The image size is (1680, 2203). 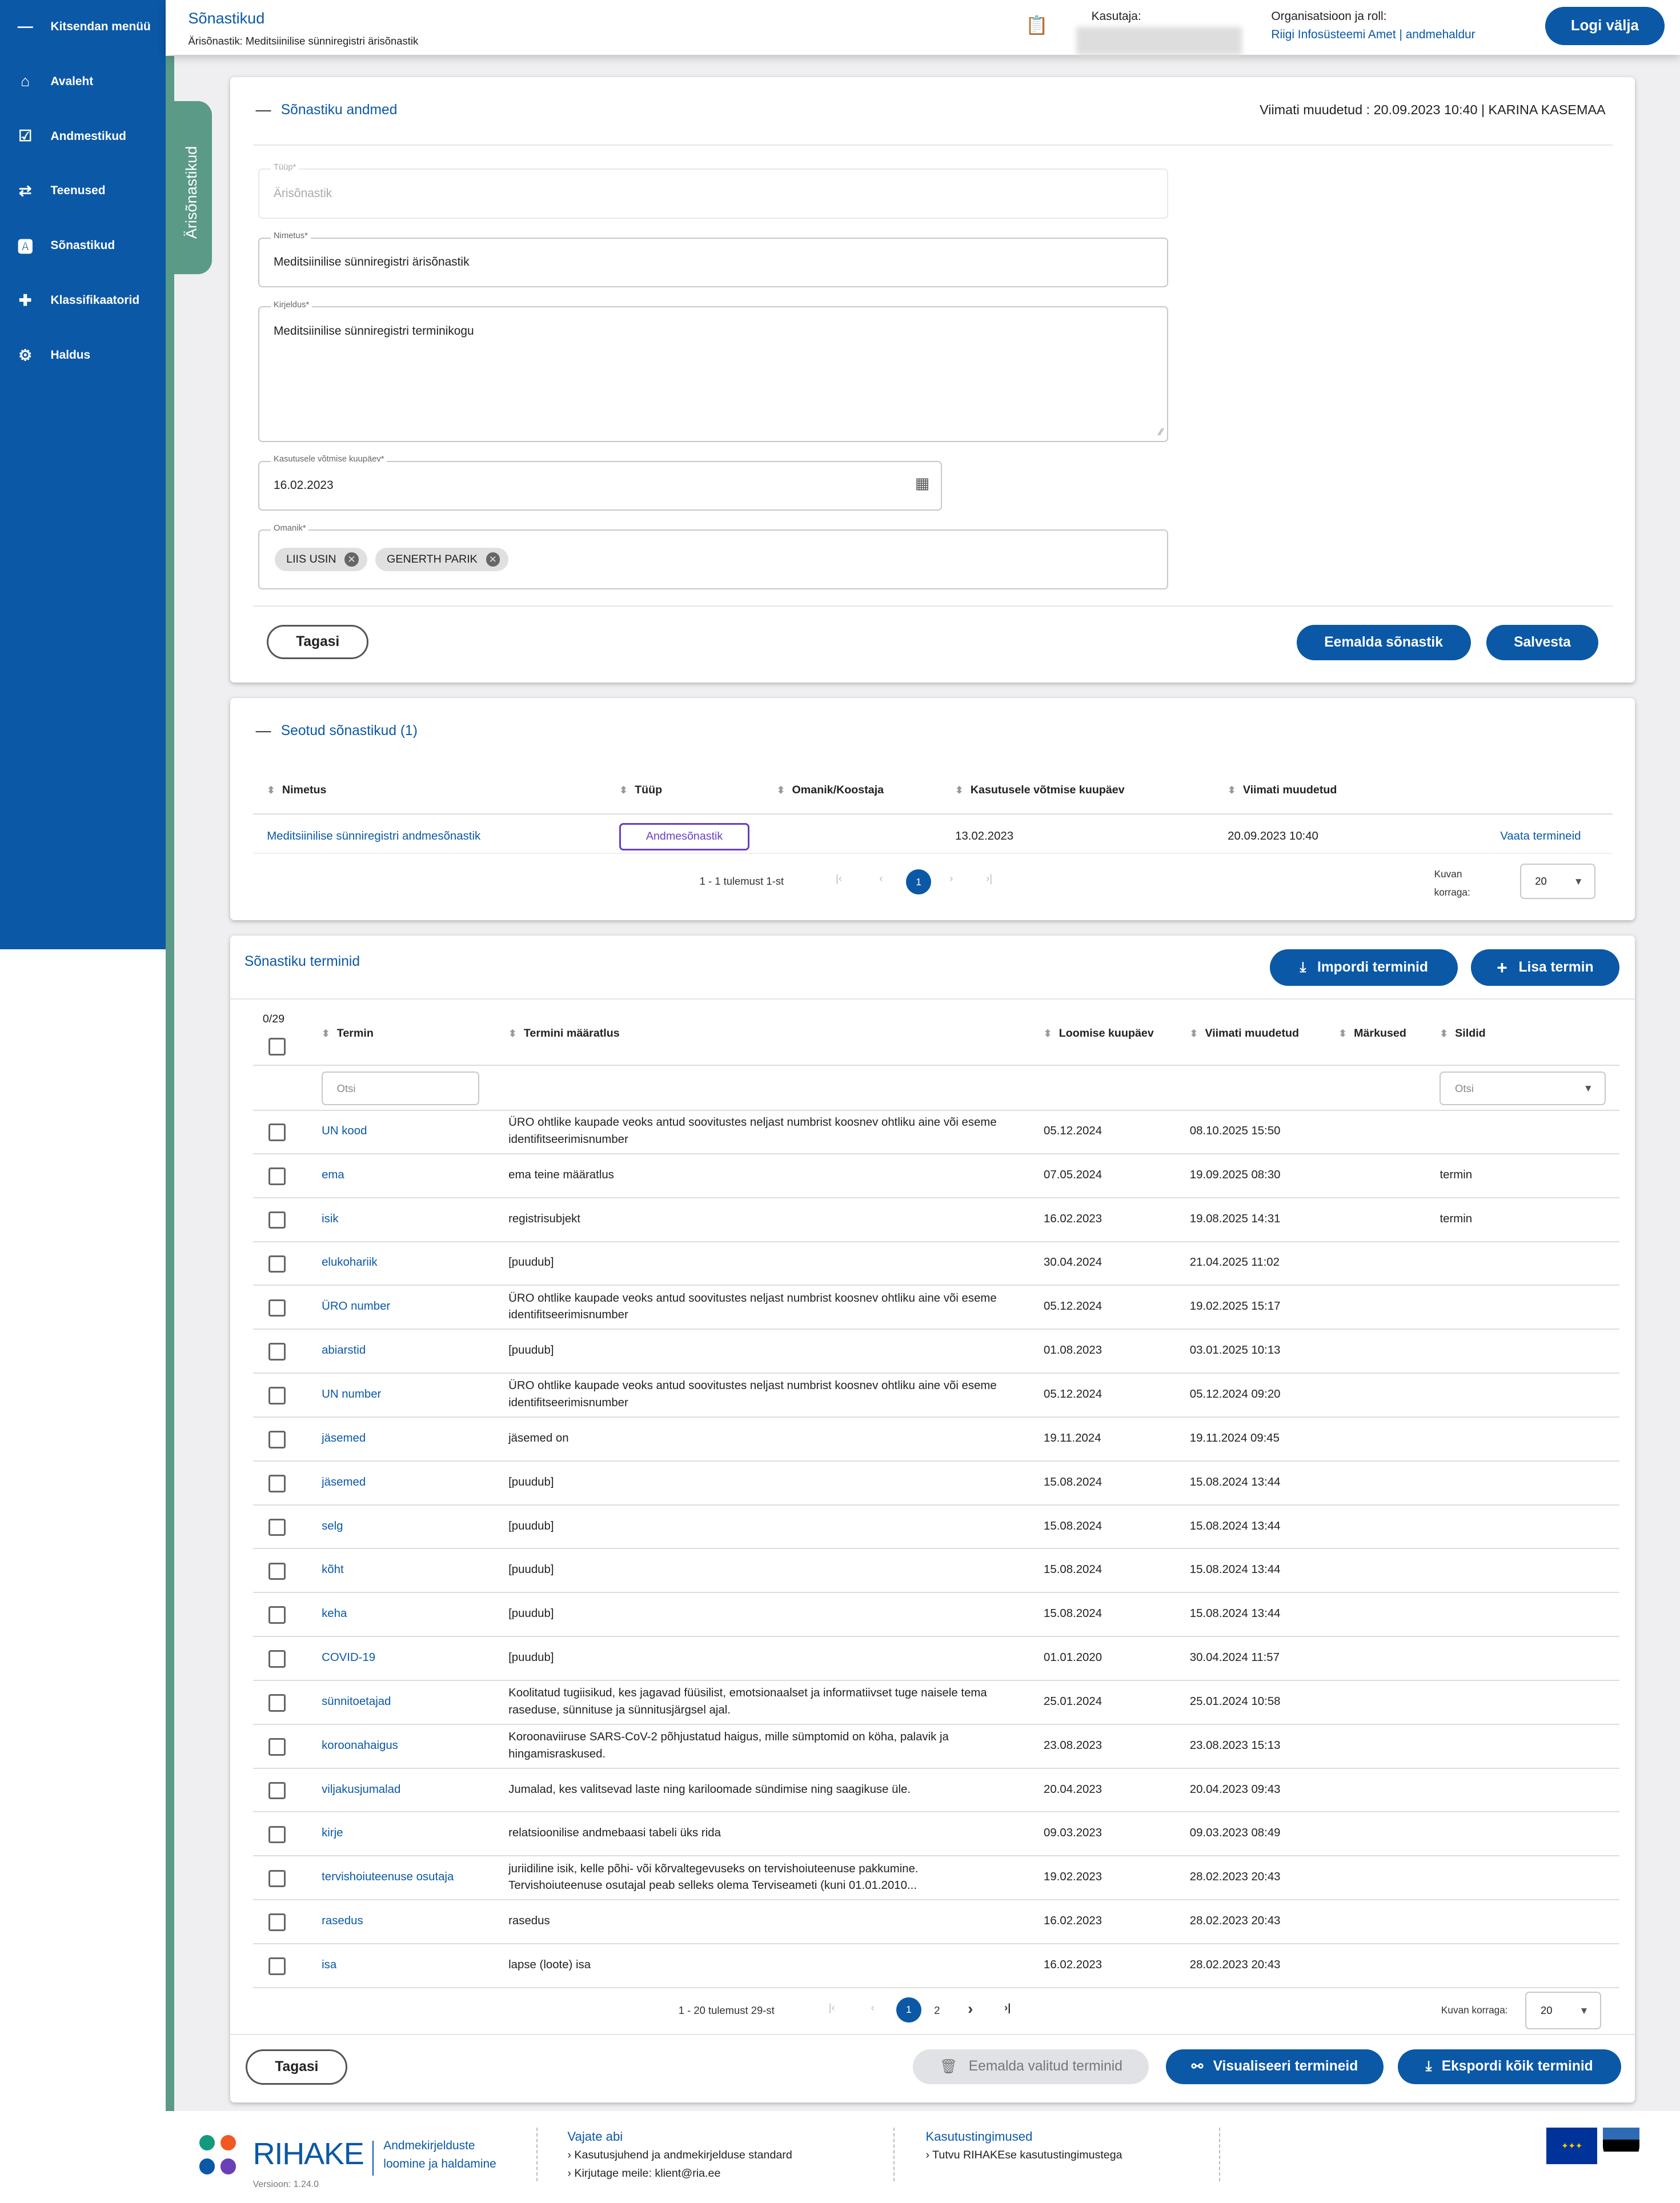 I want to click on column-header-notes: ⬍ Märkused, so click(x=1372, y=1033).